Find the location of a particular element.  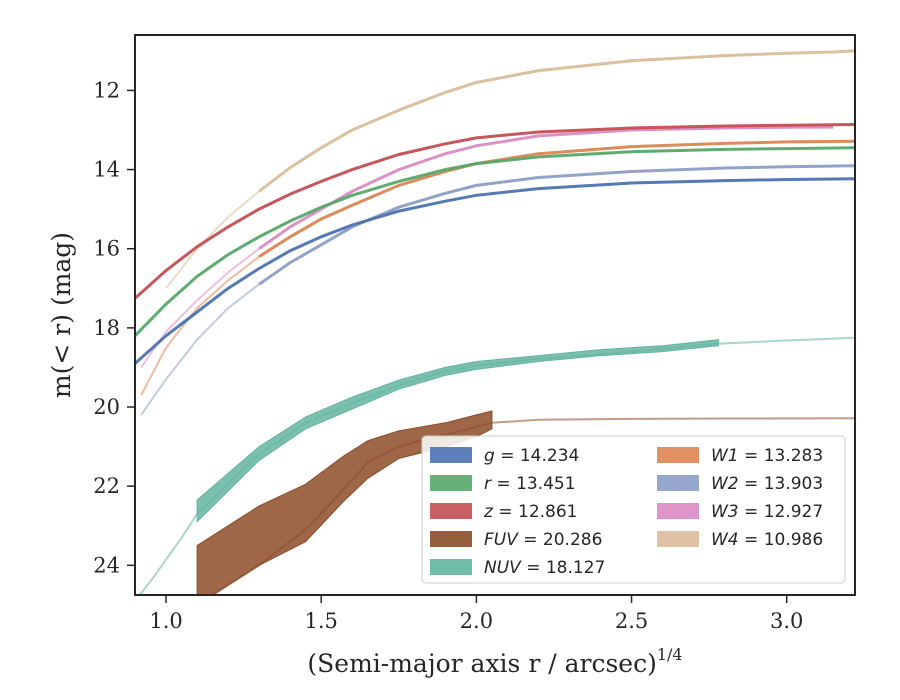

x-tick-label: 2.5 is located at coordinates (631, 621).